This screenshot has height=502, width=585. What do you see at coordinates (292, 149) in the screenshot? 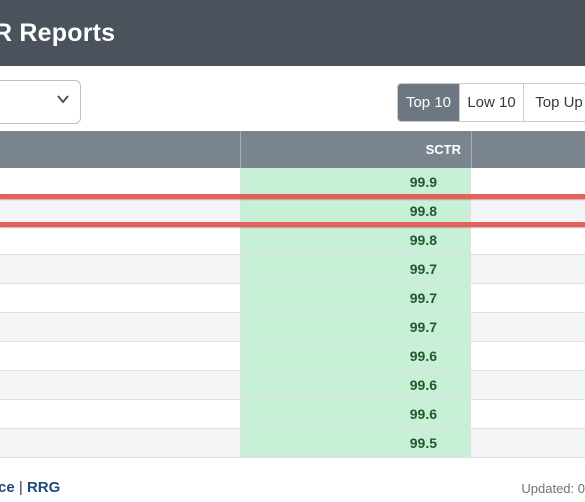
I see `table-header: SCTR` at bounding box center [292, 149].